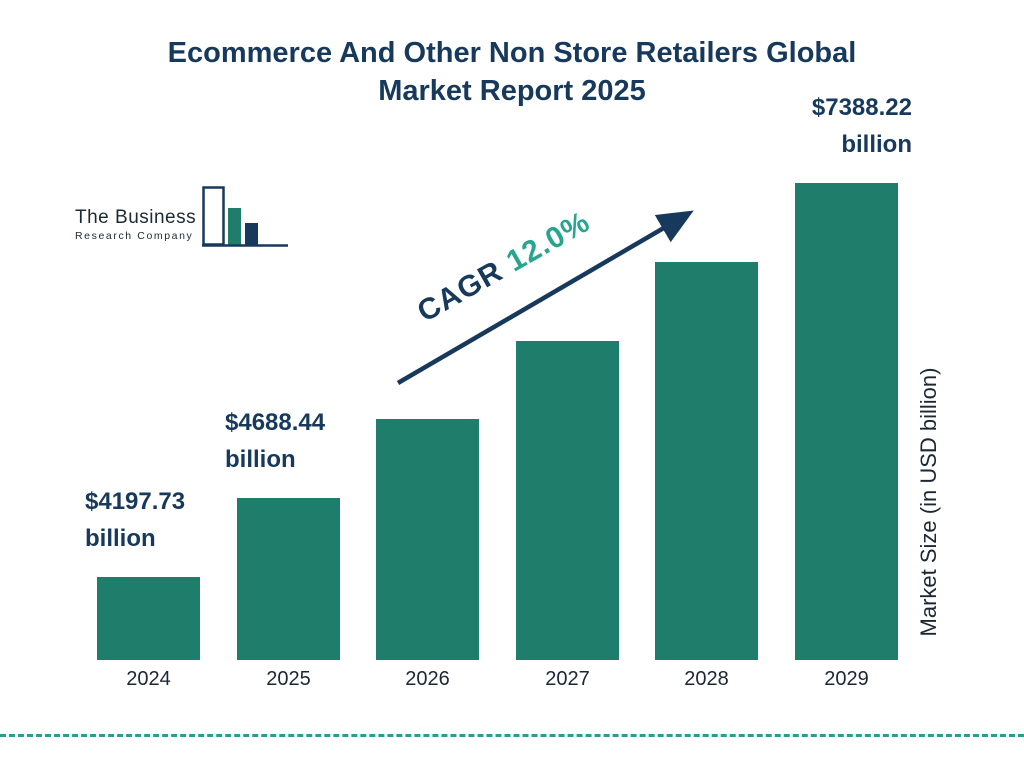 The image size is (1024, 768). What do you see at coordinates (545, 297) in the screenshot?
I see `cagr-arrow-icon` at bounding box center [545, 297].